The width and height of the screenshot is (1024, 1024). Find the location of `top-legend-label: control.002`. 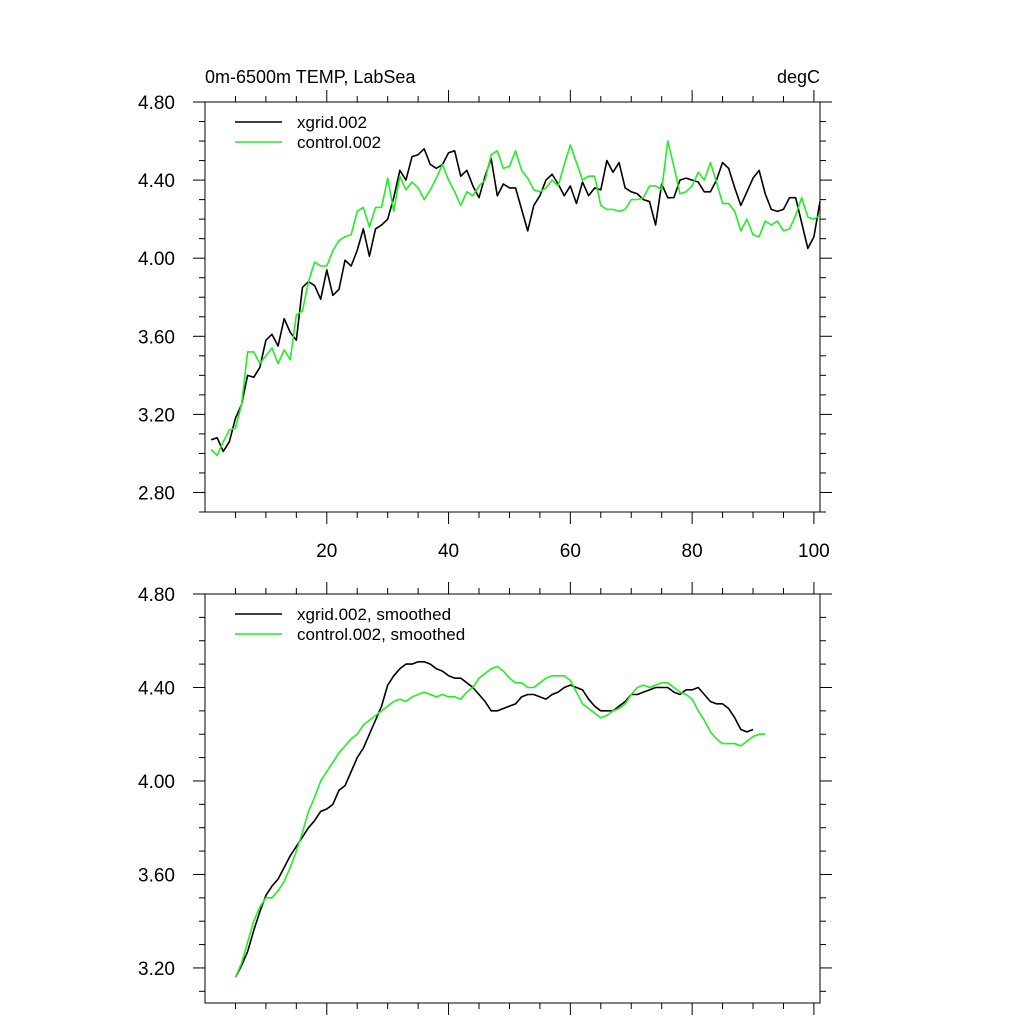

top-legend-label: control.002 is located at coordinates (339, 142).